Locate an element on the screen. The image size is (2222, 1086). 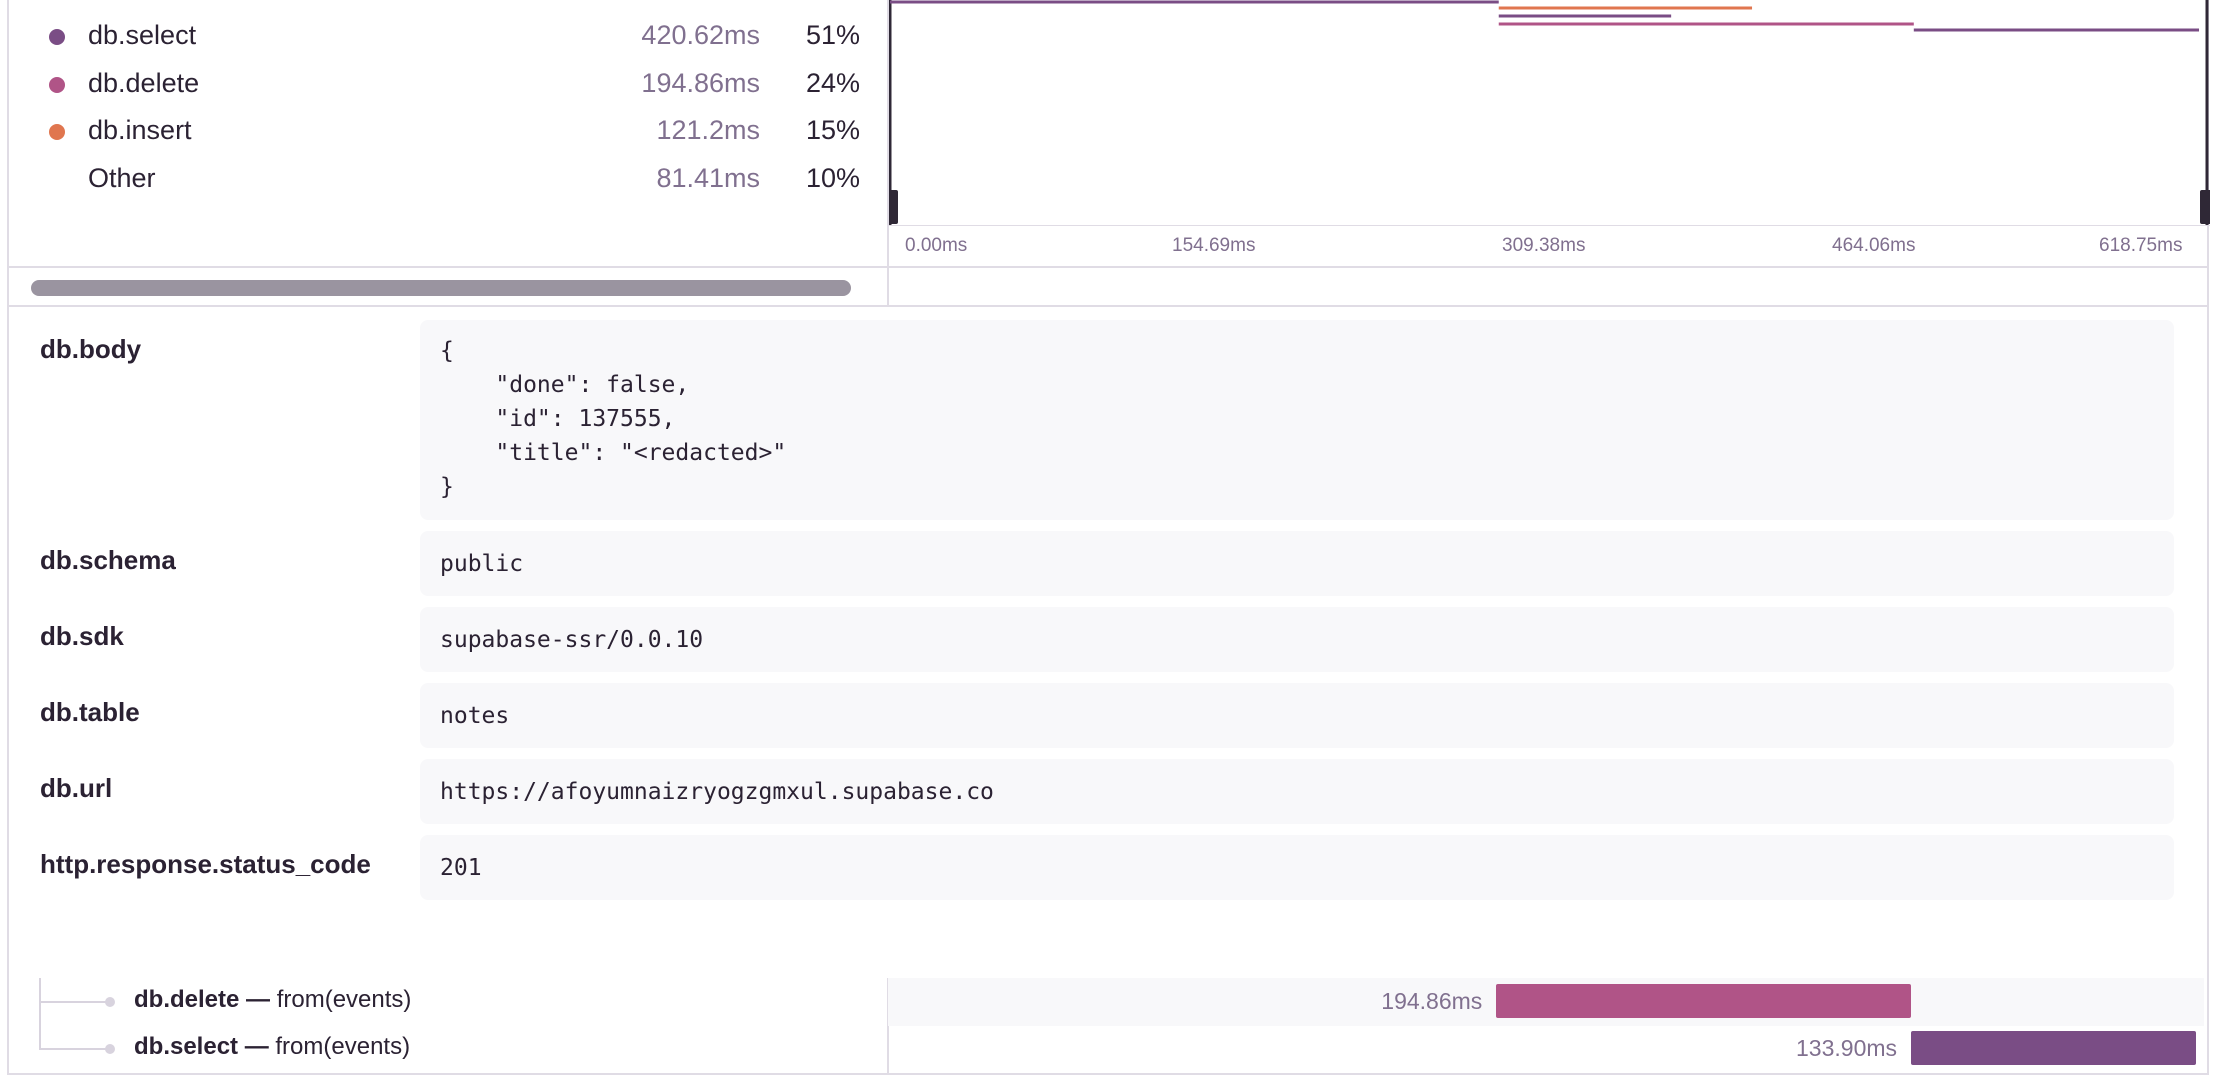
attribute-value: 201 is located at coordinates (1297, 867).